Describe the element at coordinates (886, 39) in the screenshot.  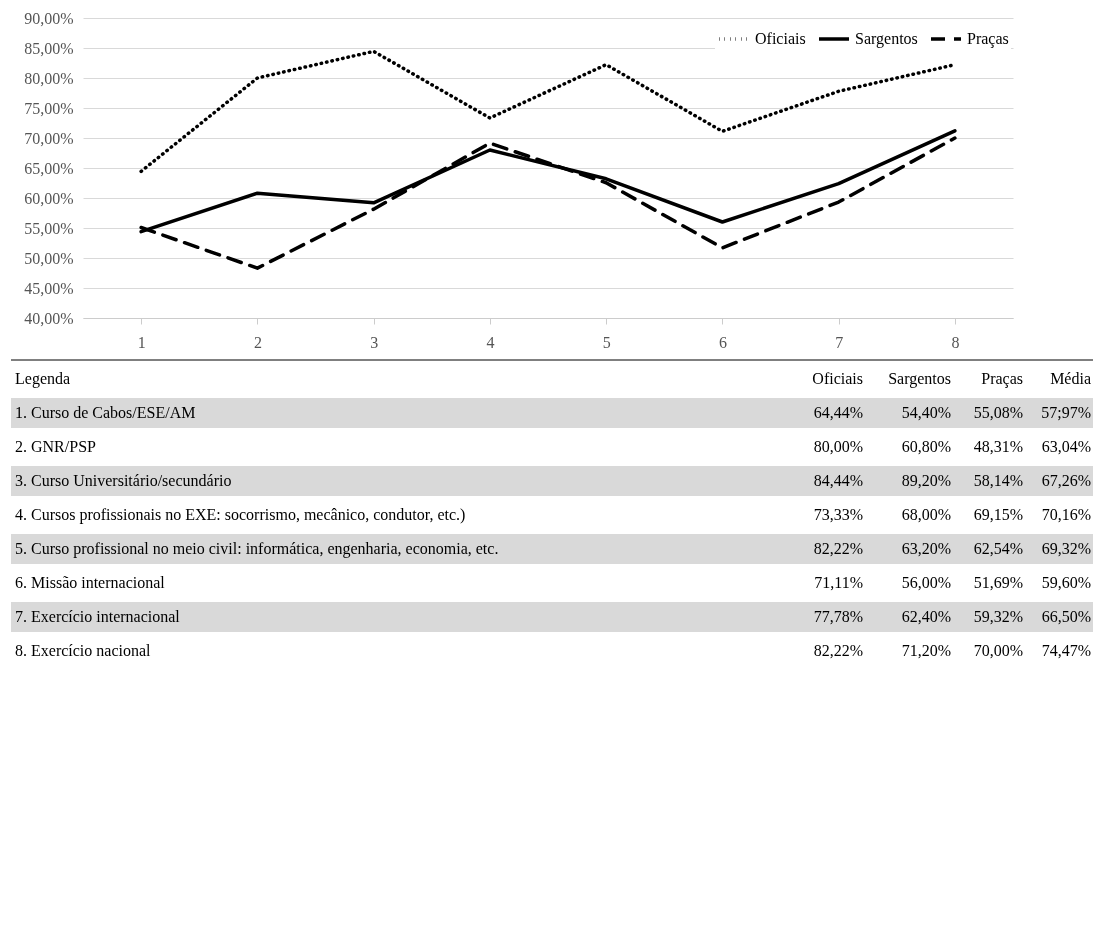
I see `legend-label: Sargentos` at that location.